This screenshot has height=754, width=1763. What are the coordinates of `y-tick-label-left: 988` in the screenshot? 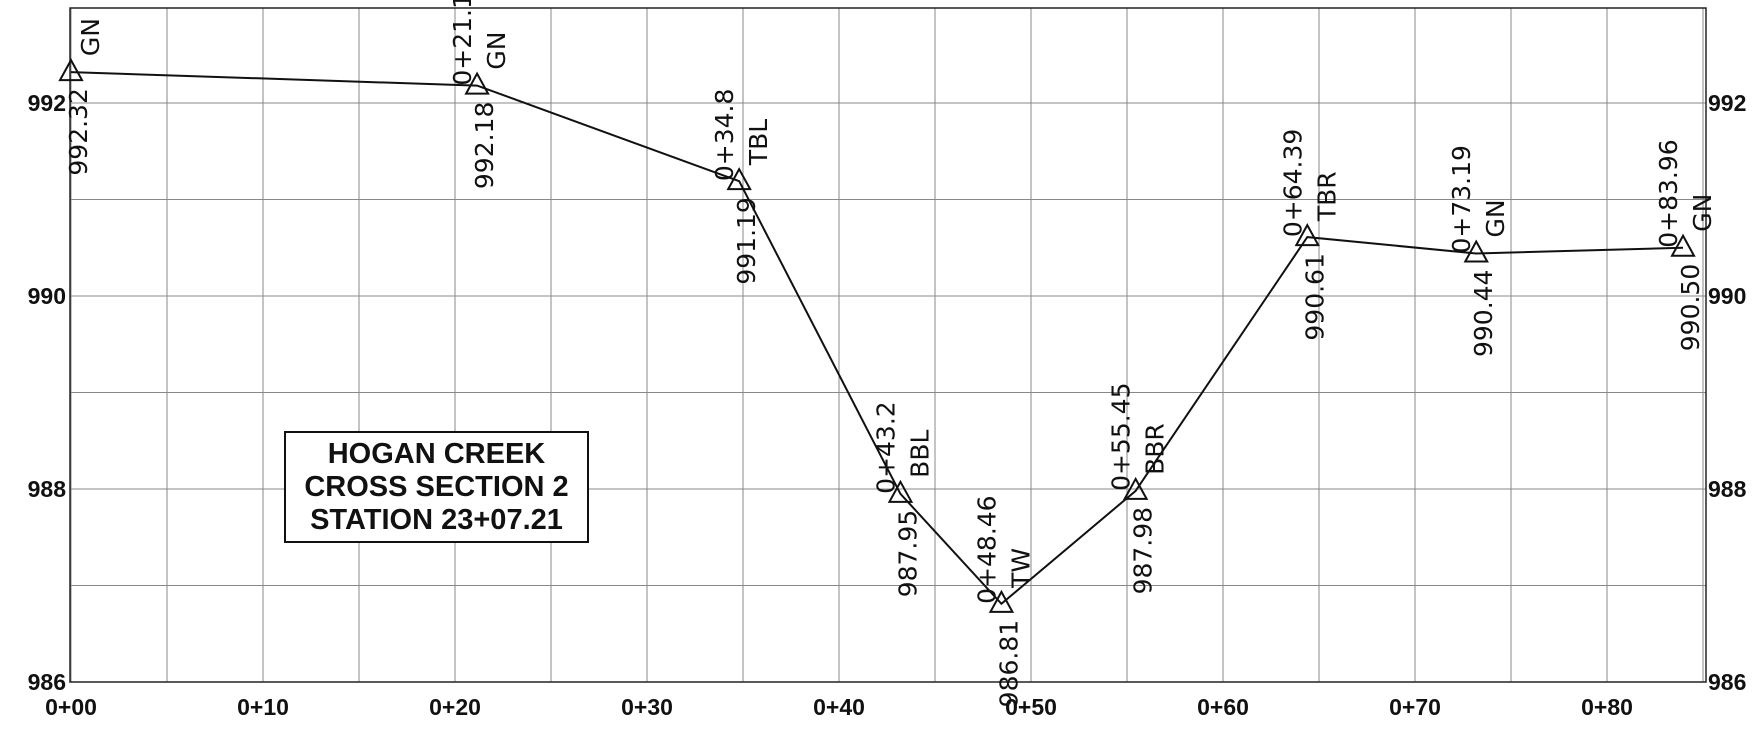 It's located at (47, 489).